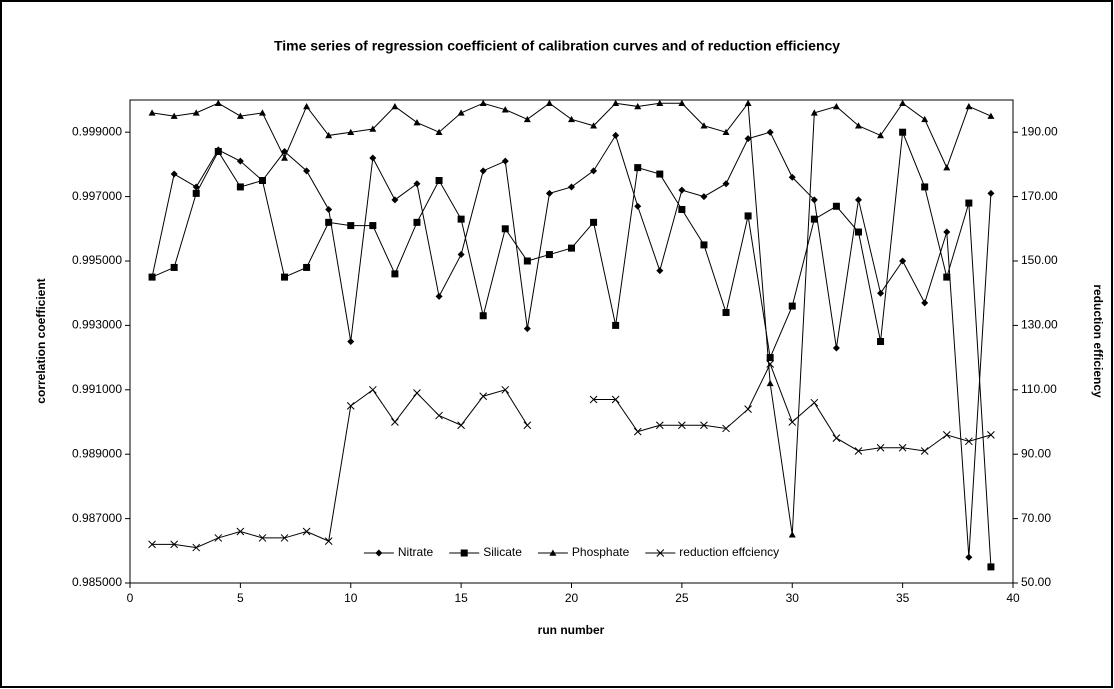 Image resolution: width=1114 pixels, height=689 pixels. I want to click on y2-axis-title: reduction efficiency, so click(1098, 341).